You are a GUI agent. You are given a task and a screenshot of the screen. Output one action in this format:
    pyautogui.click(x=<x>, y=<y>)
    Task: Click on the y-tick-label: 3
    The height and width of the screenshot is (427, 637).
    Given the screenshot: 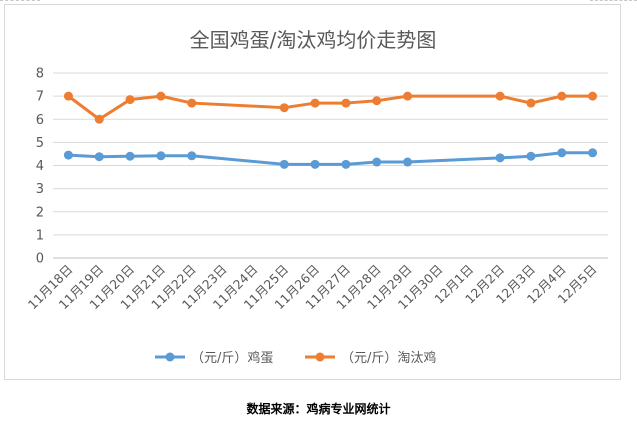 What is the action you would take?
    pyautogui.click(x=40, y=189)
    